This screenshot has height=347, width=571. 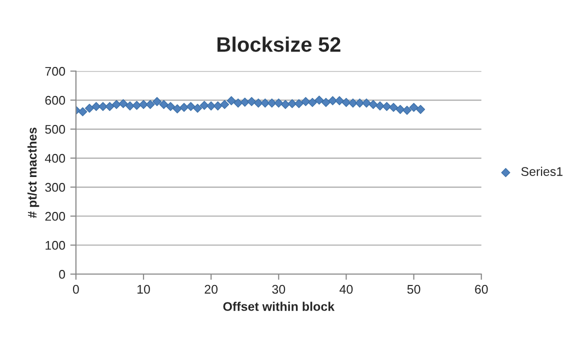 What do you see at coordinates (55, 158) in the screenshot?
I see `y-tick-label: 400` at bounding box center [55, 158].